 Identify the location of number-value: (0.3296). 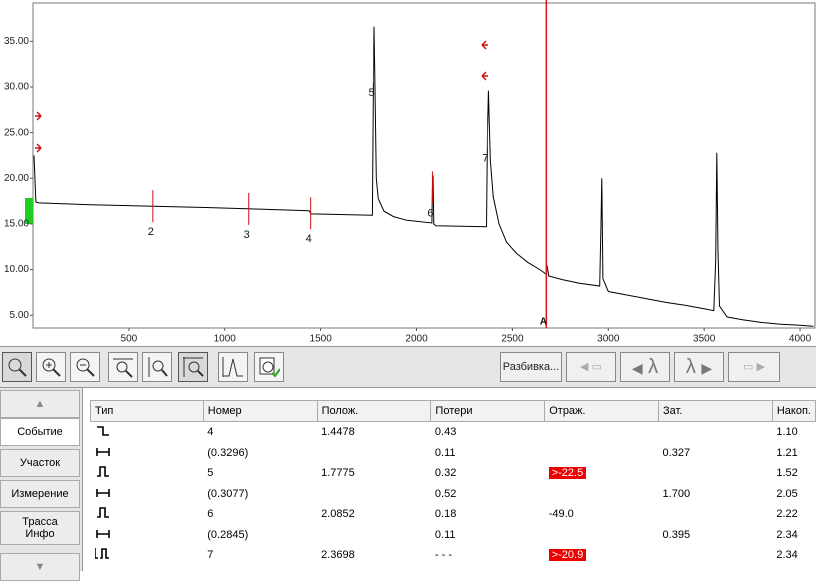
(228, 452).